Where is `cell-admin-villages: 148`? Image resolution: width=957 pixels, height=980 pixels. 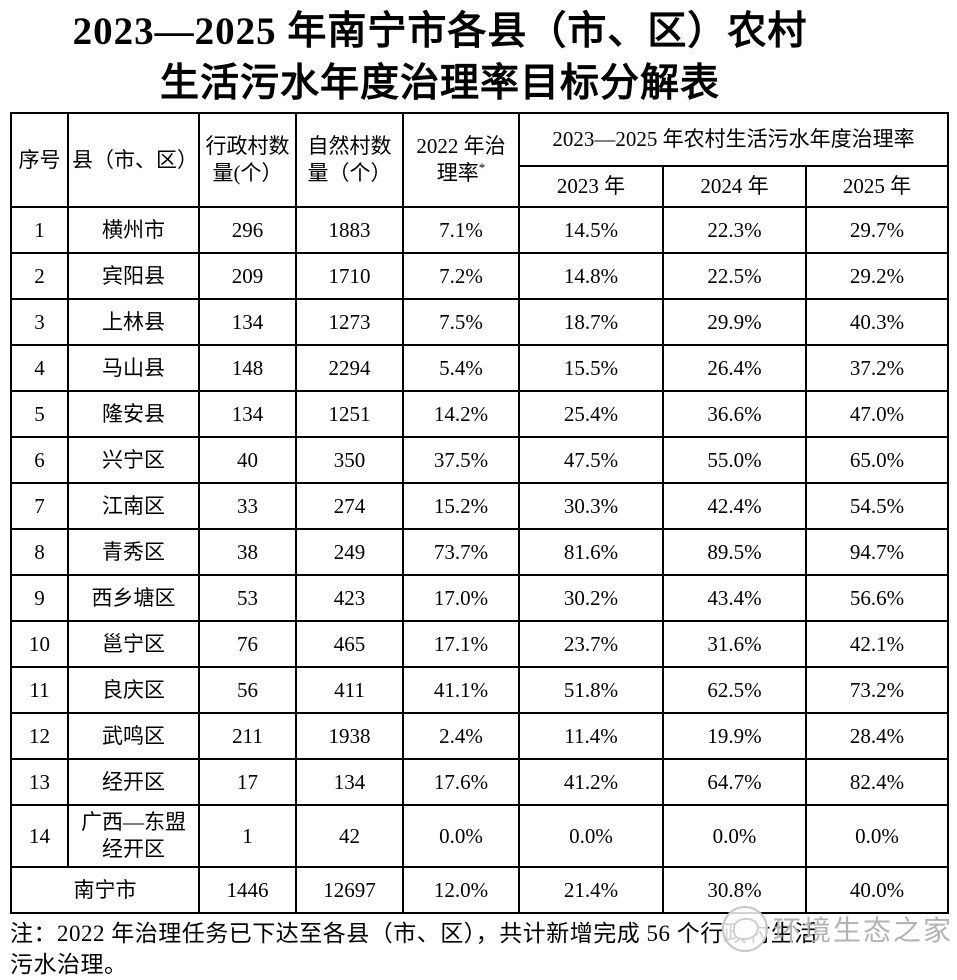
cell-admin-villages: 148 is located at coordinates (247, 368).